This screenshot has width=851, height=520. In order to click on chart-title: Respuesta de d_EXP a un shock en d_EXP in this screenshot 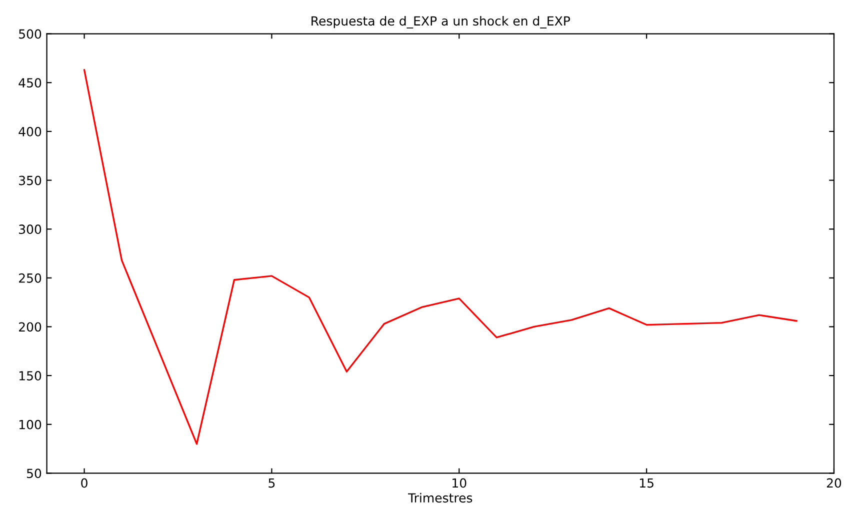, I will do `click(441, 22)`.